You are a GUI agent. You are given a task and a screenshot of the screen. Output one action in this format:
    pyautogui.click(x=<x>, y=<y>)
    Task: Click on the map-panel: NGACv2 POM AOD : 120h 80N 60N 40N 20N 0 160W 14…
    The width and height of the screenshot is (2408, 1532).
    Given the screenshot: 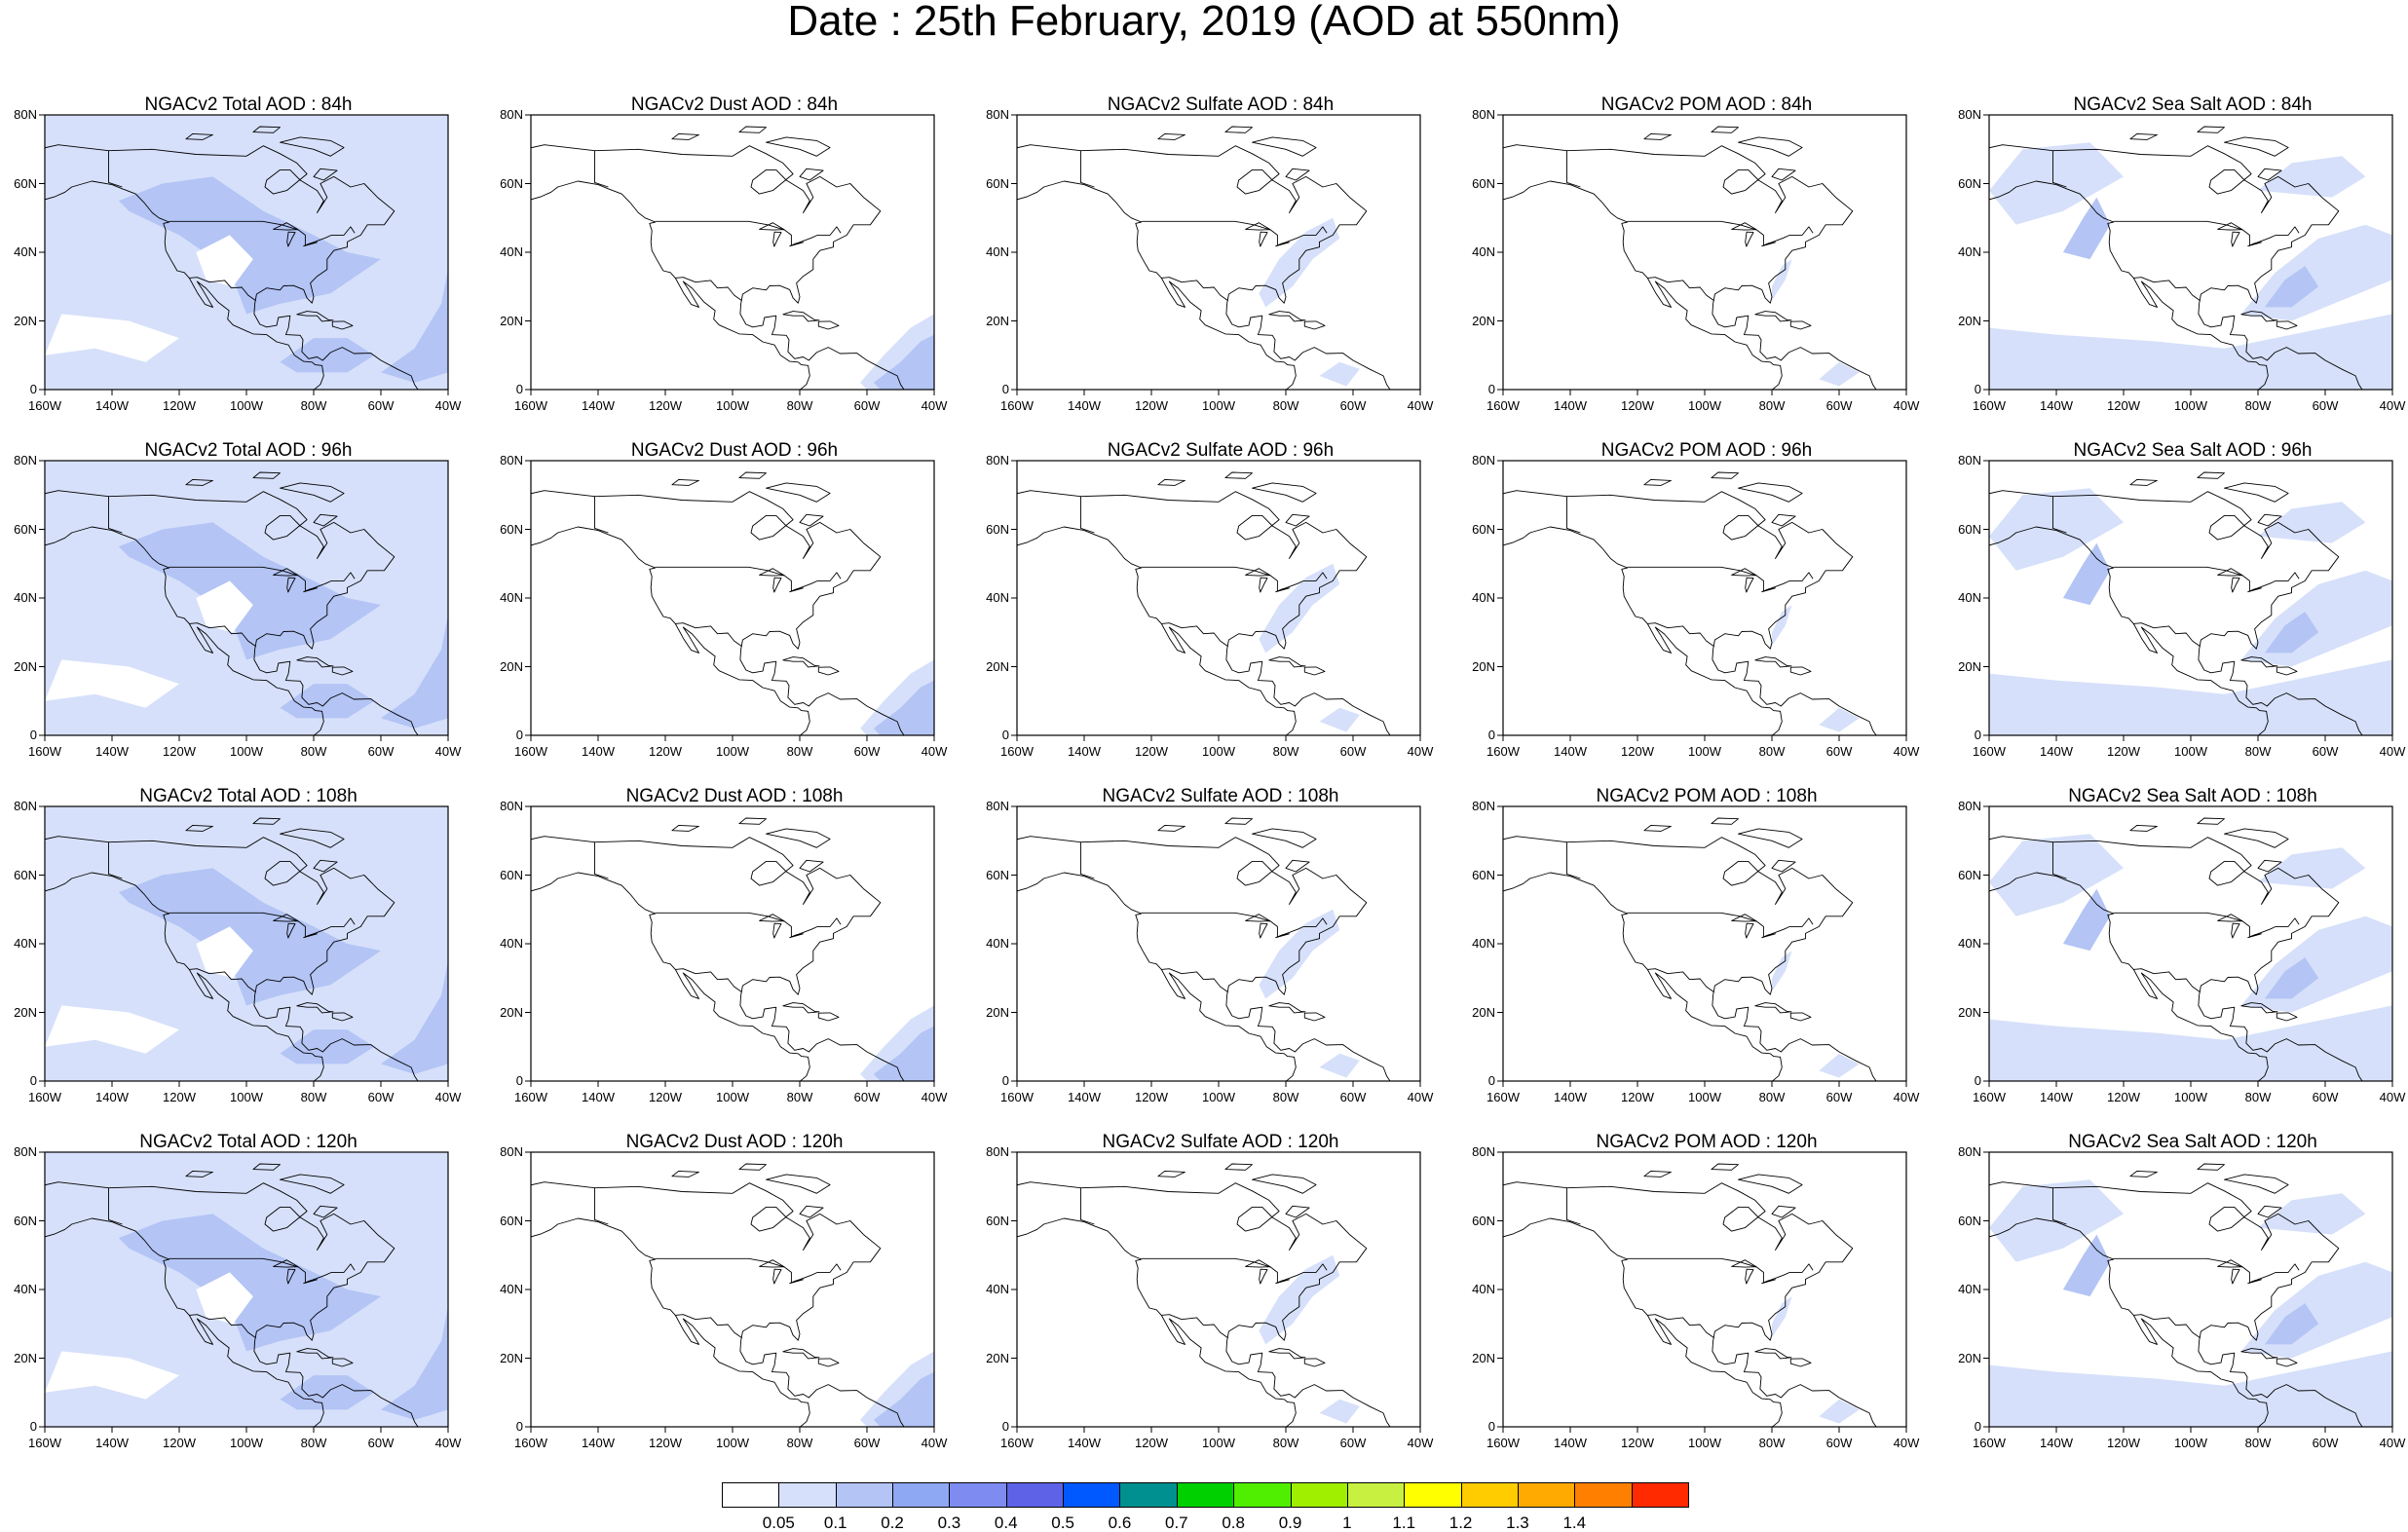 What is the action you would take?
    pyautogui.click(x=1706, y=1299)
    